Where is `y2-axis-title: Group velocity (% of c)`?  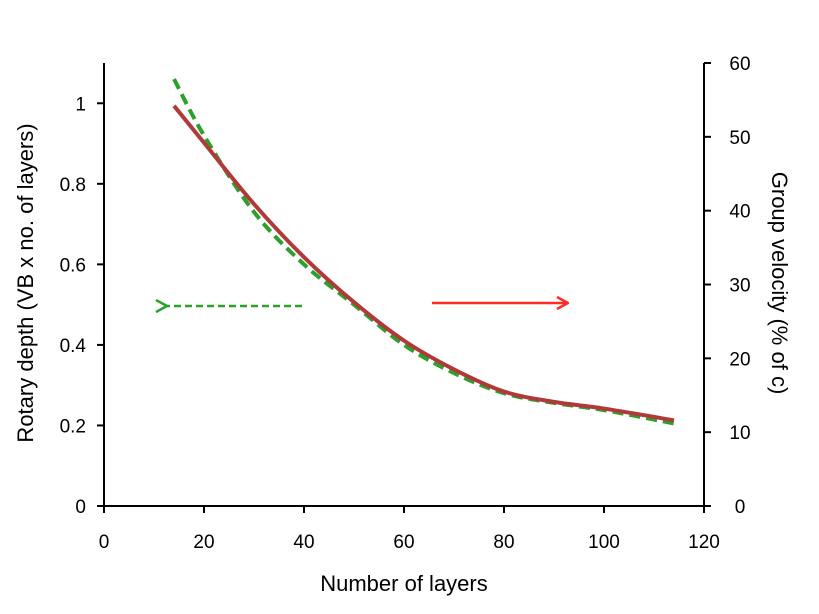 y2-axis-title: Group velocity (% of c) is located at coordinates (779, 283).